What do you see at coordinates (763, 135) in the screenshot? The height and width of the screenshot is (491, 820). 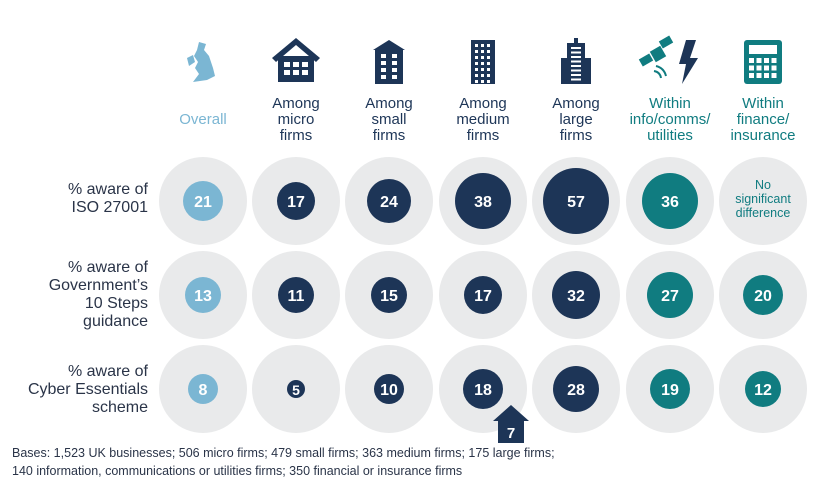 I see `column-header-line: insurance` at bounding box center [763, 135].